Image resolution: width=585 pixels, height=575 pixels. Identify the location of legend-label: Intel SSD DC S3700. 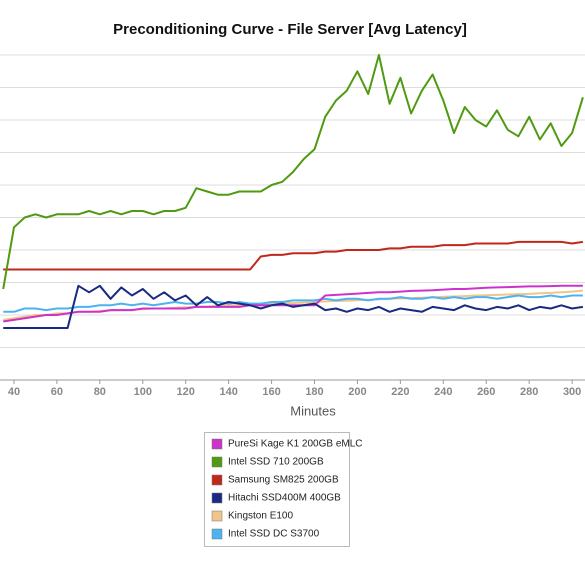
(274, 534).